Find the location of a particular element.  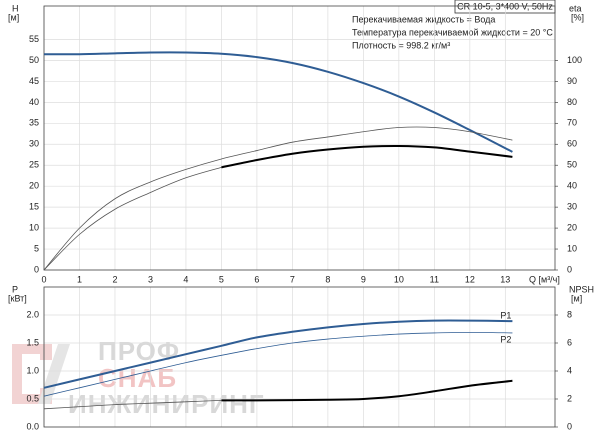

x-tick-label: 5 is located at coordinates (221, 279).